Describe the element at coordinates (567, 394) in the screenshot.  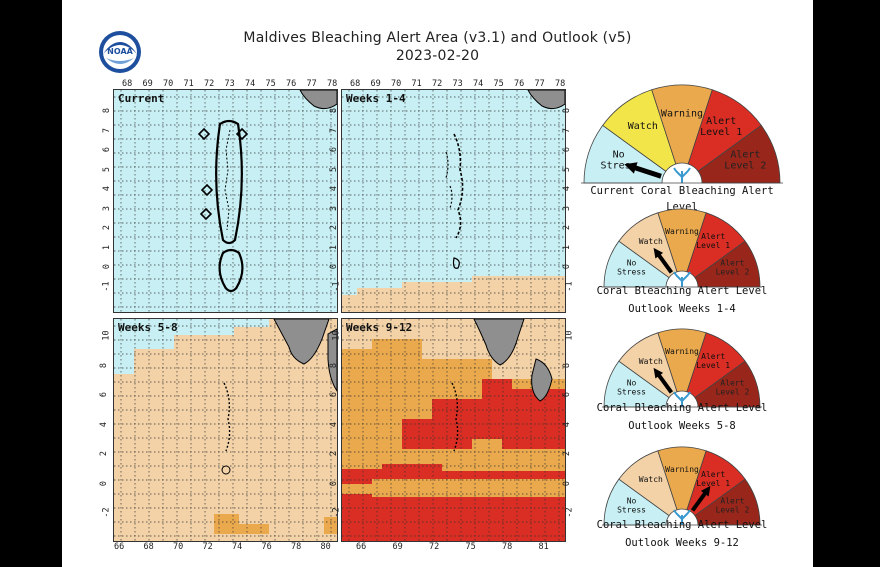
I see `right-lat-tick: 6` at that location.